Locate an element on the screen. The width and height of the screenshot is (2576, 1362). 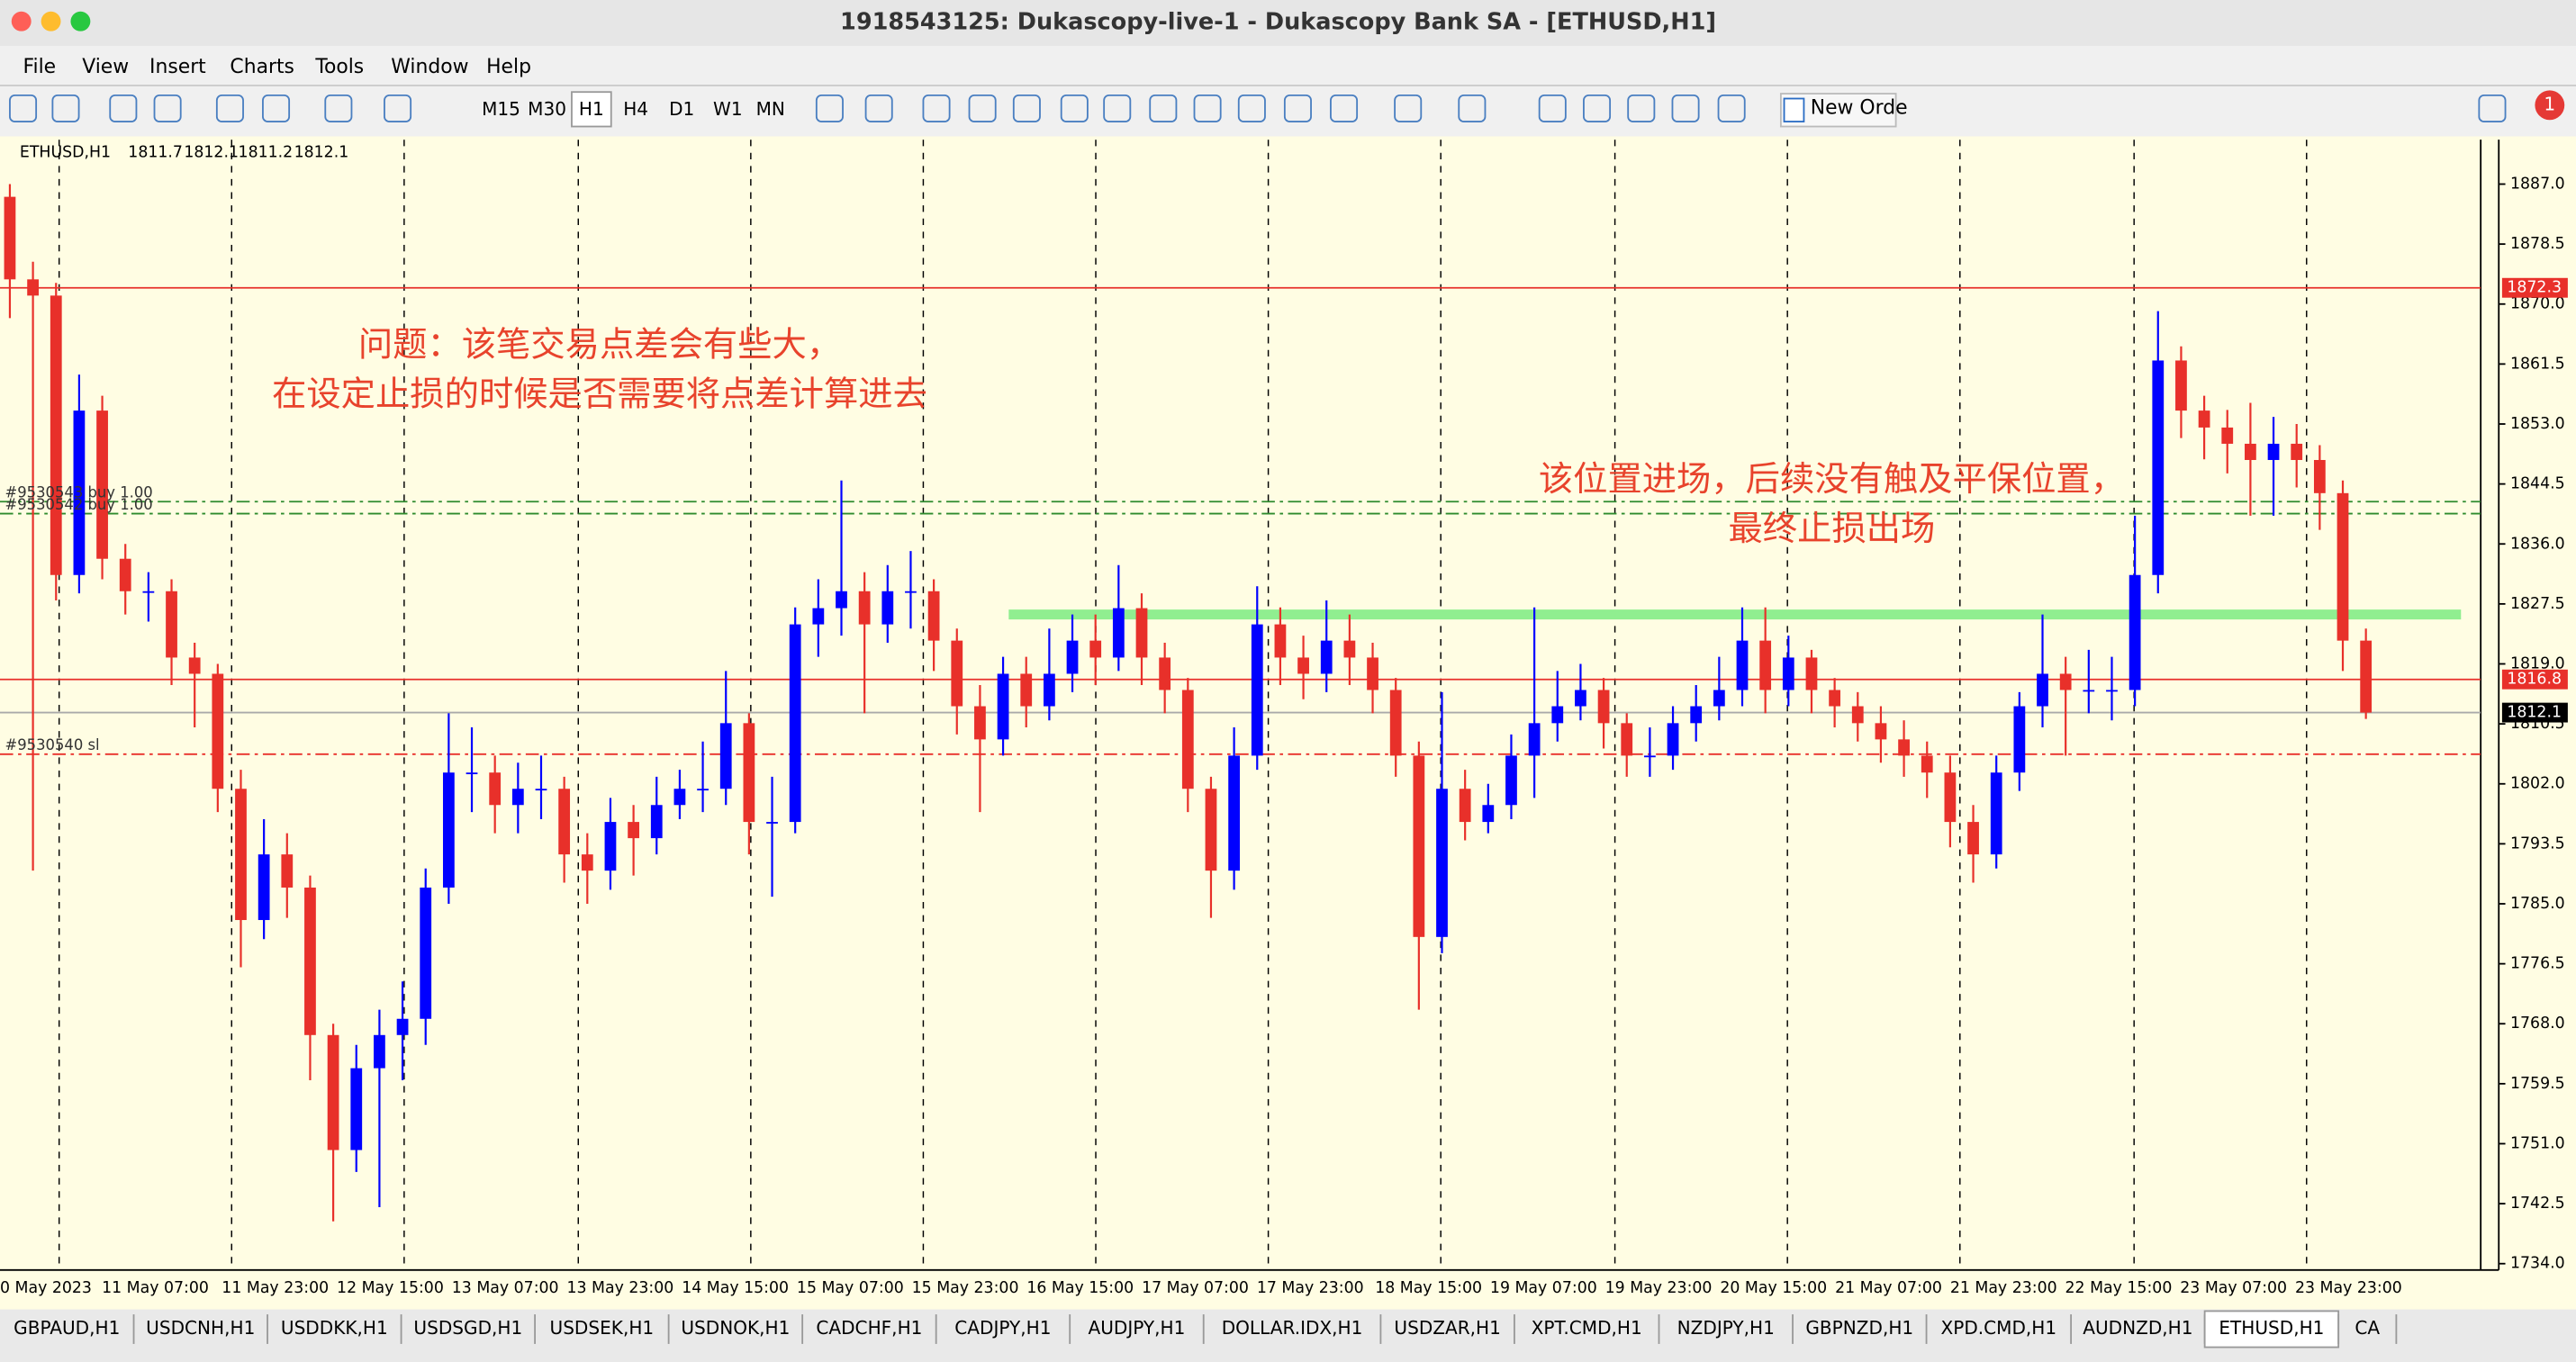
timeframe-button: MN is located at coordinates (770, 109).